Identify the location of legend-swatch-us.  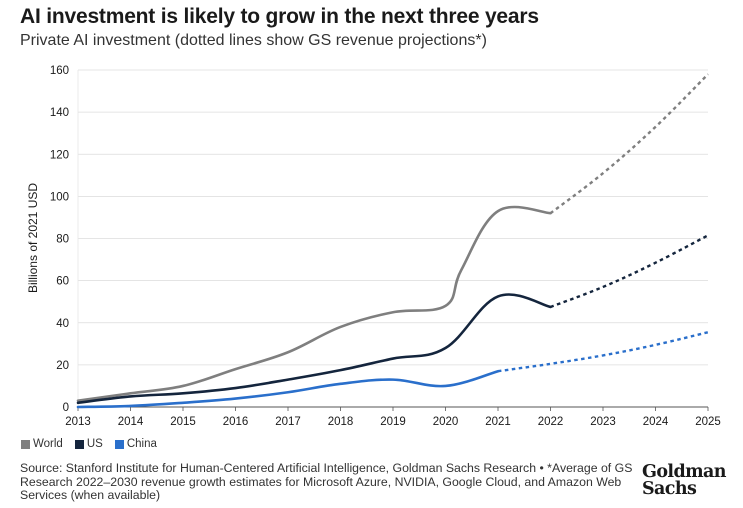
(79, 444).